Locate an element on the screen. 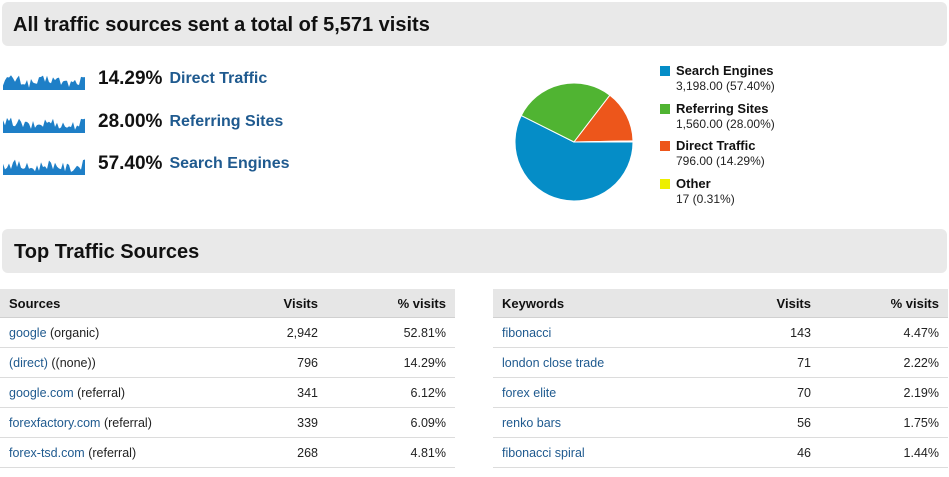  source-cell: forexfactory.com (referral) is located at coordinates (114, 422).